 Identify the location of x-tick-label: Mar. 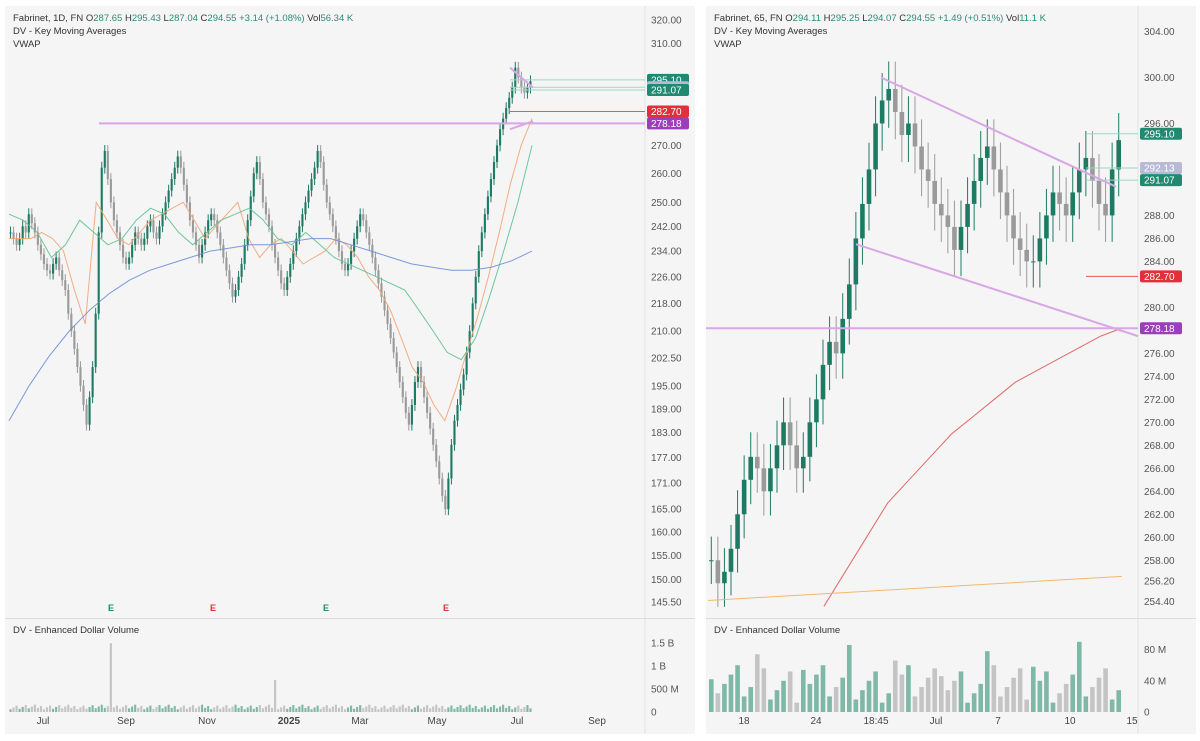
(360, 721).